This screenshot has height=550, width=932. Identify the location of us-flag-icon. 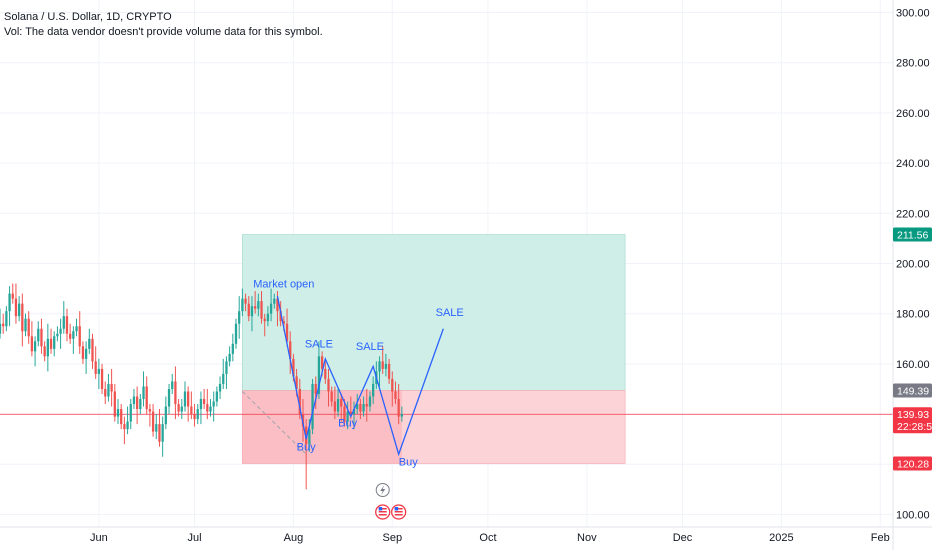
(399, 512).